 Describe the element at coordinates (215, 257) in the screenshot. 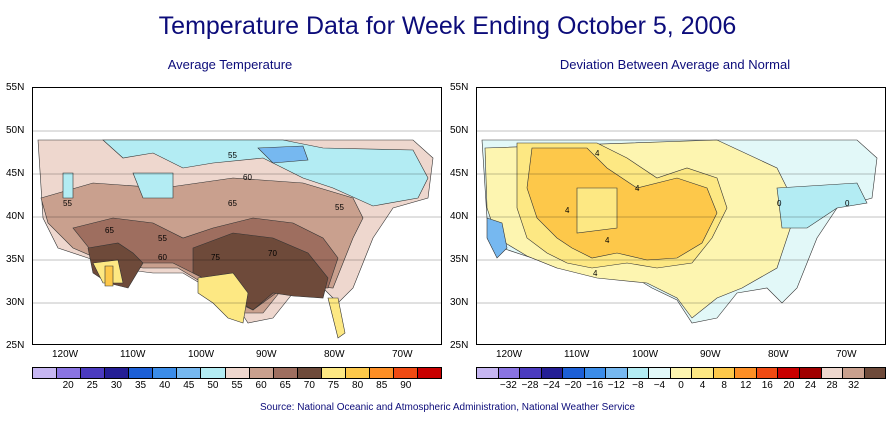

I see `contour-label: 75` at that location.